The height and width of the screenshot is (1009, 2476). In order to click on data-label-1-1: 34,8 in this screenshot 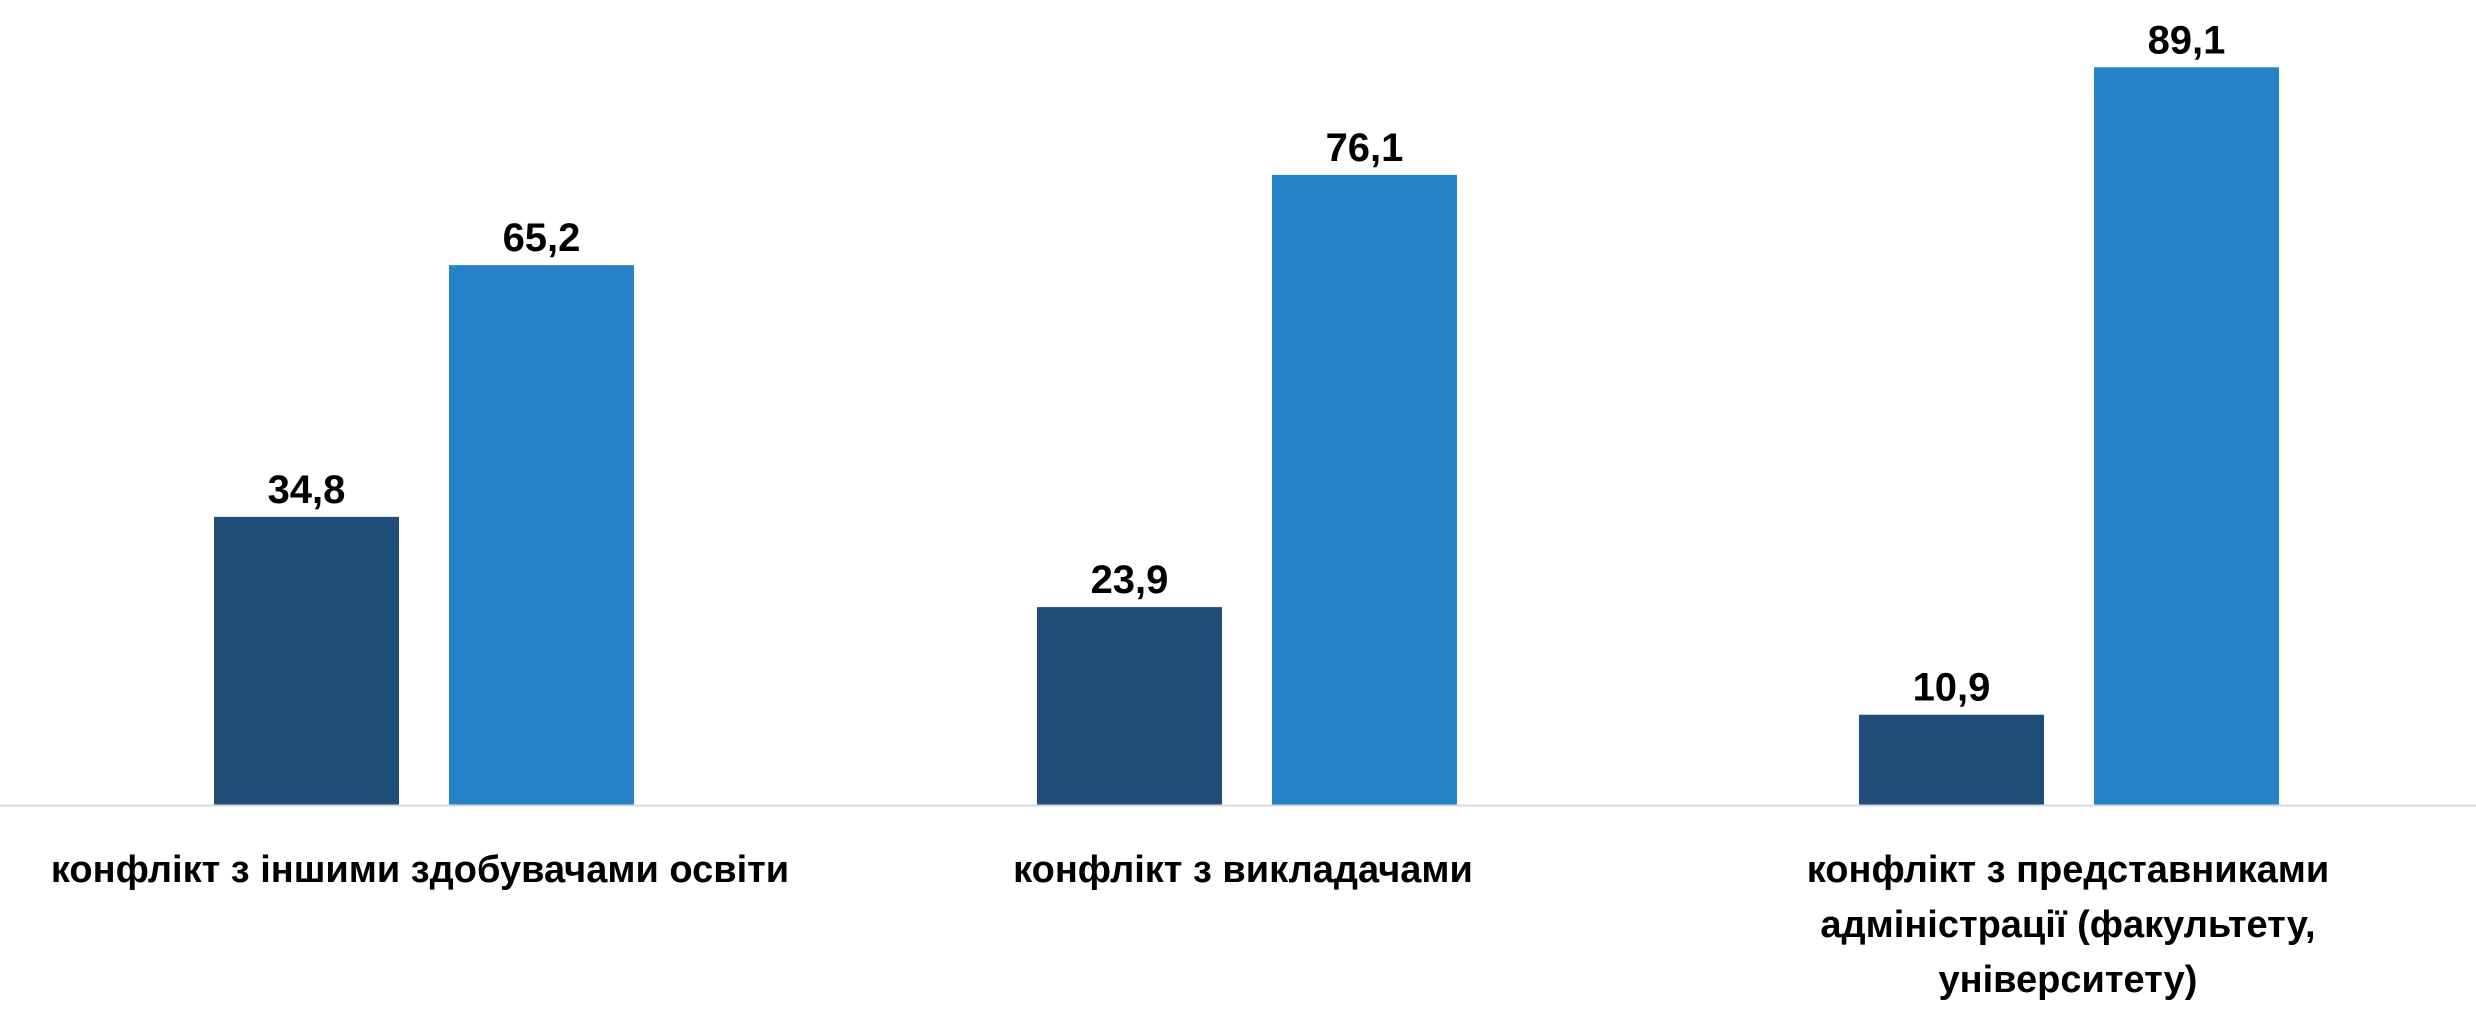, I will do `click(307, 490)`.